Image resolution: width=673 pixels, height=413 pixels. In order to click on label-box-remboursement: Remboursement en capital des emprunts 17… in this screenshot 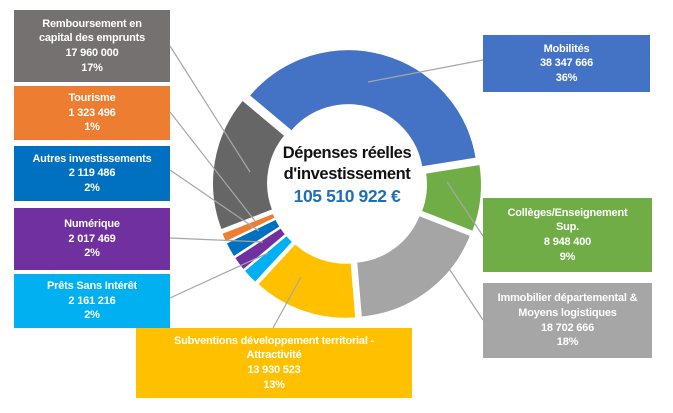, I will do `click(92, 46)`.